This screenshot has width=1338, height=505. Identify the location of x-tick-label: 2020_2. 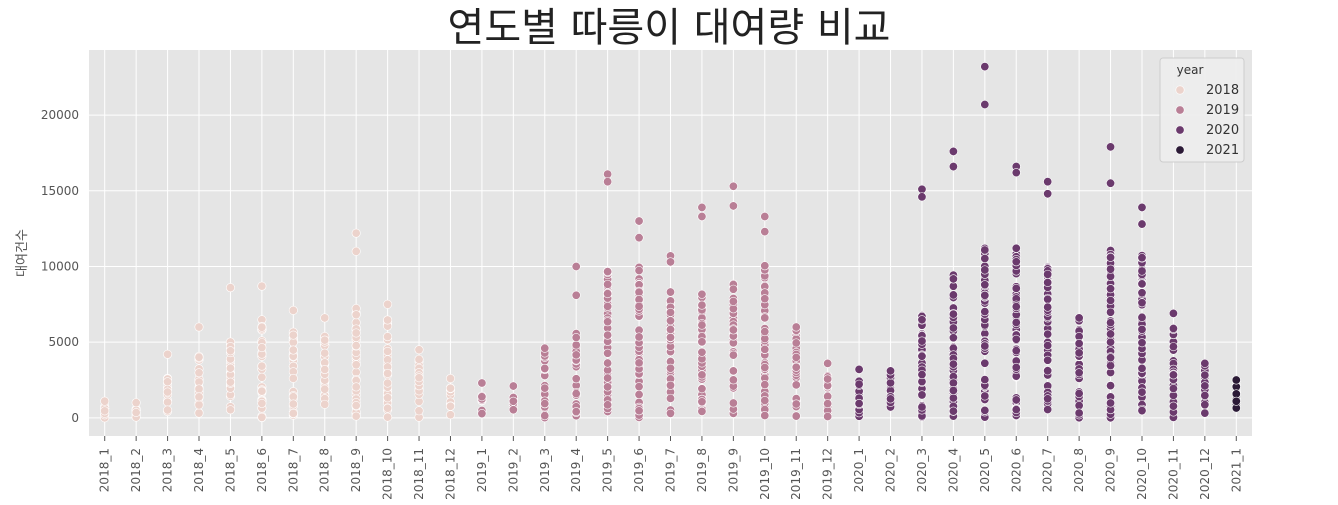
(891, 470).